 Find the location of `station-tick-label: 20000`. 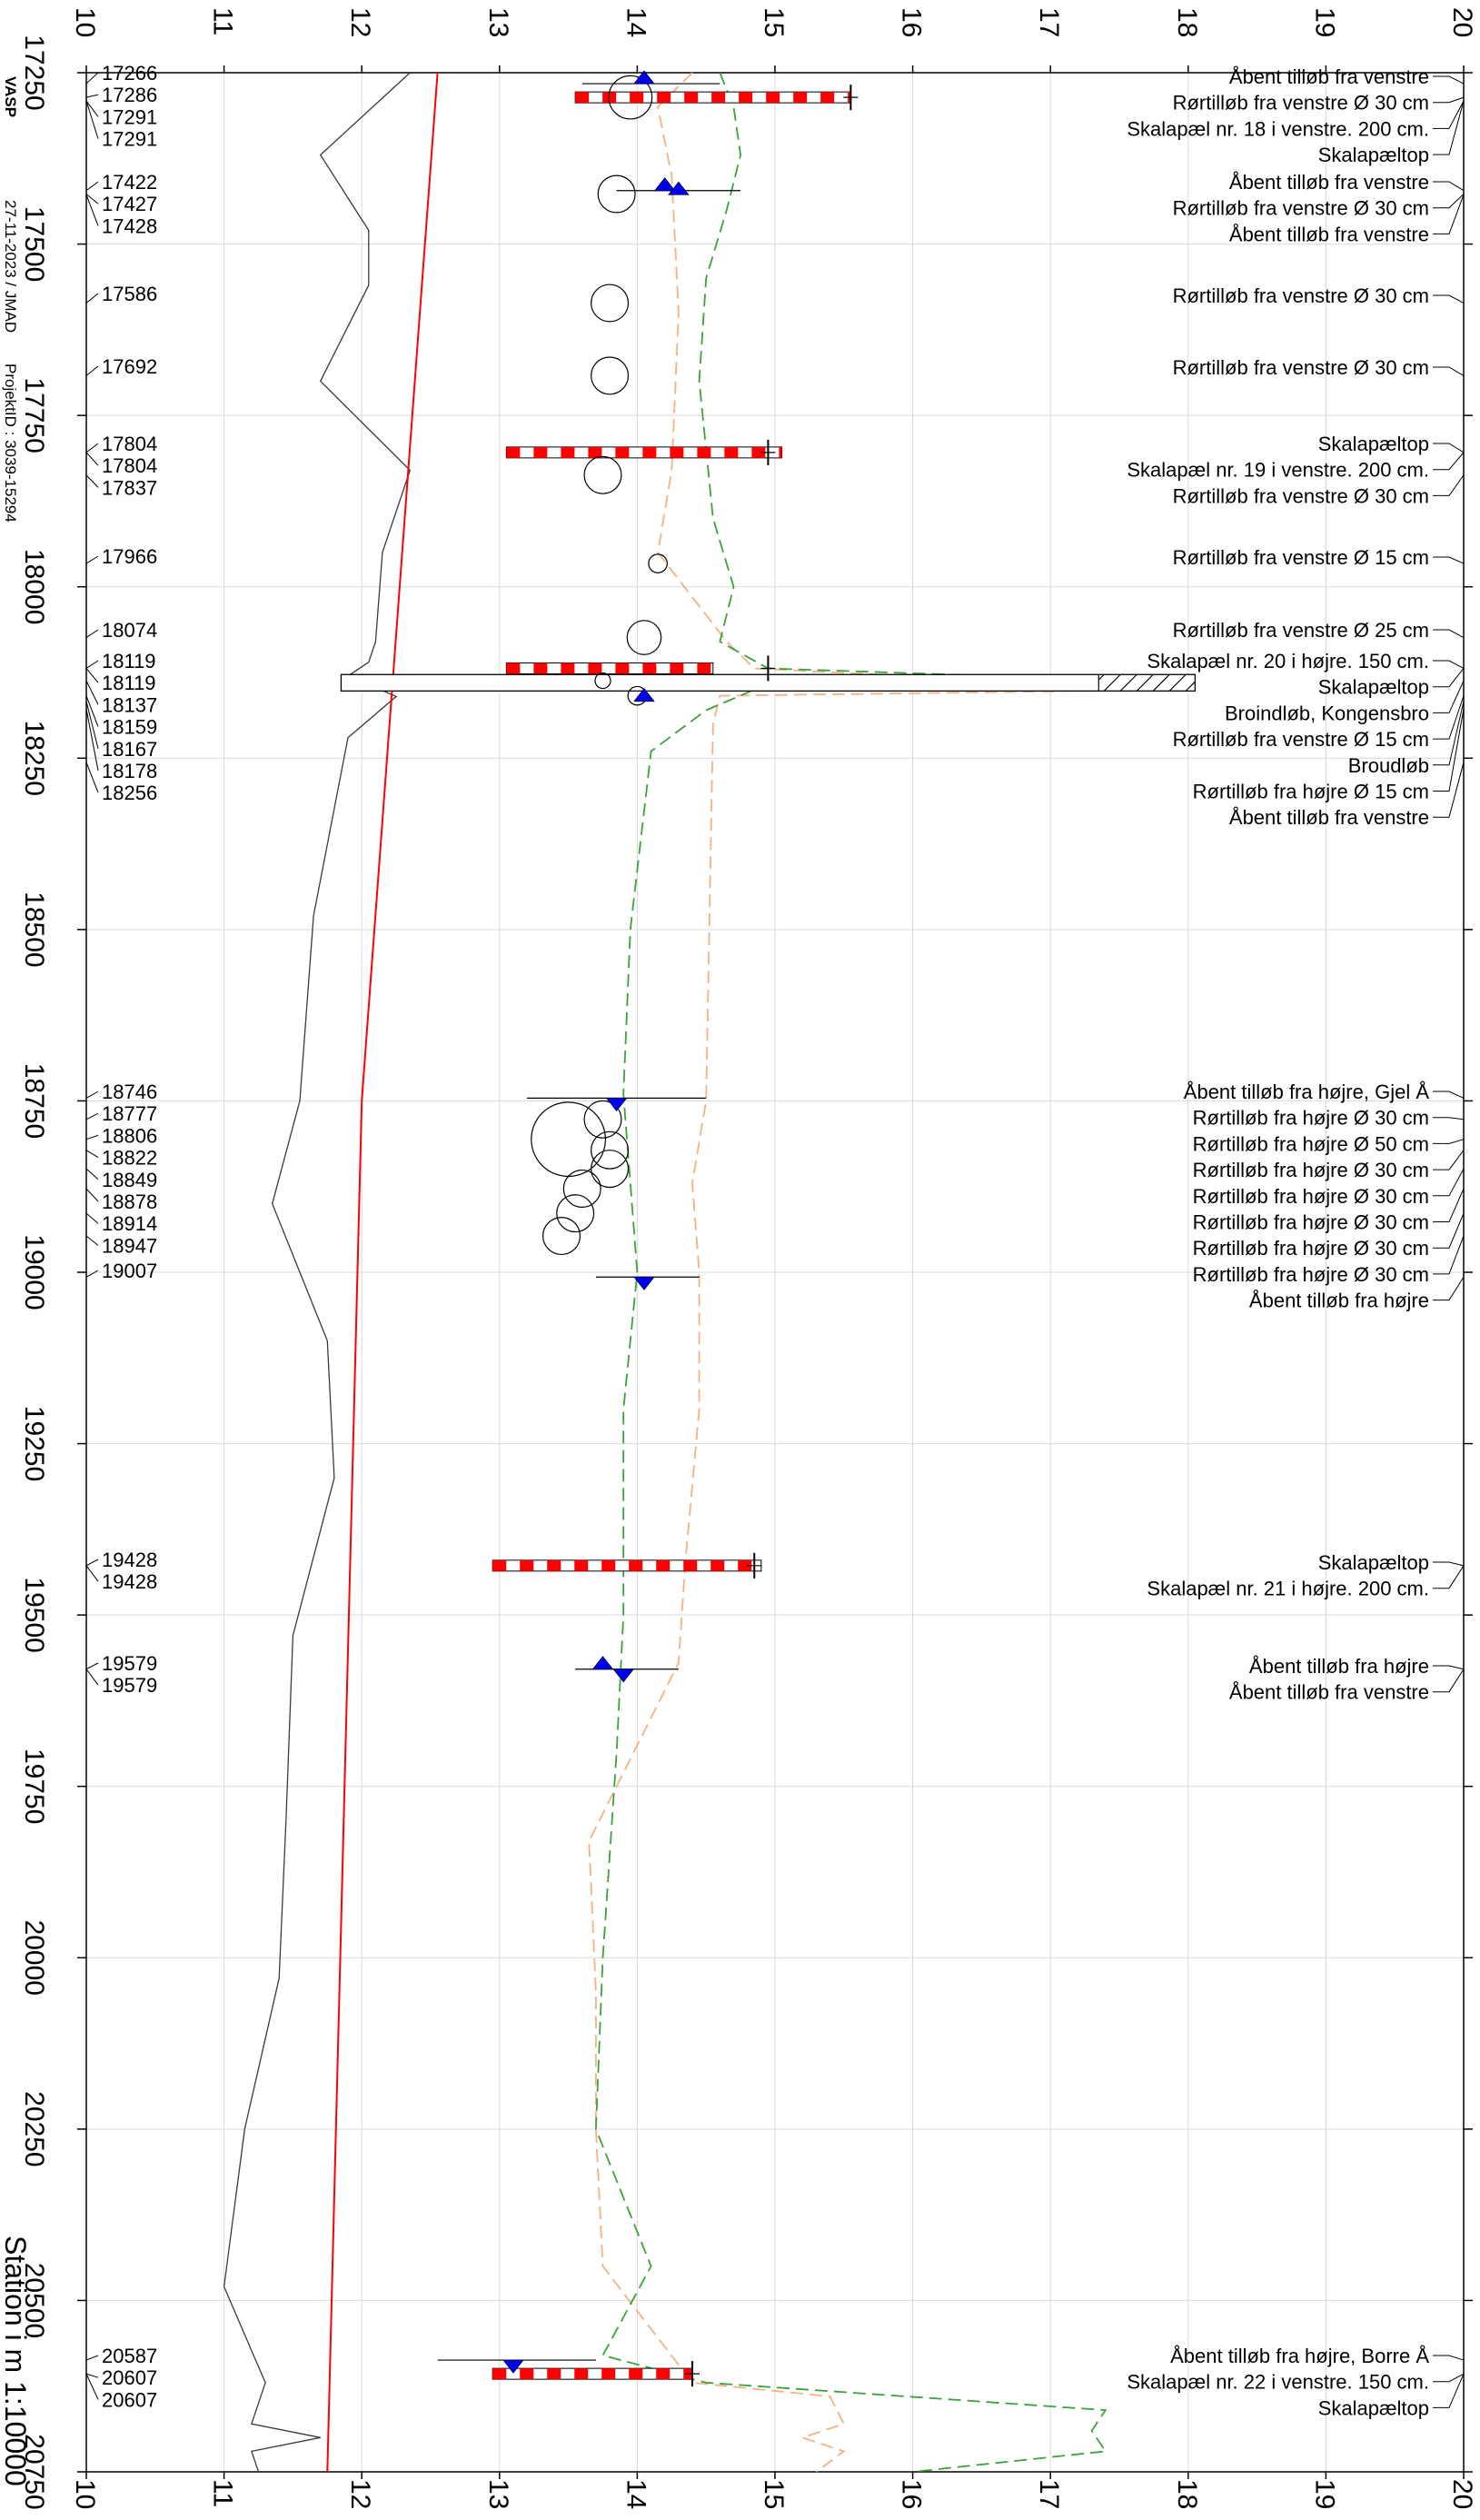

station-tick-label: 20000 is located at coordinates (34, 1958).